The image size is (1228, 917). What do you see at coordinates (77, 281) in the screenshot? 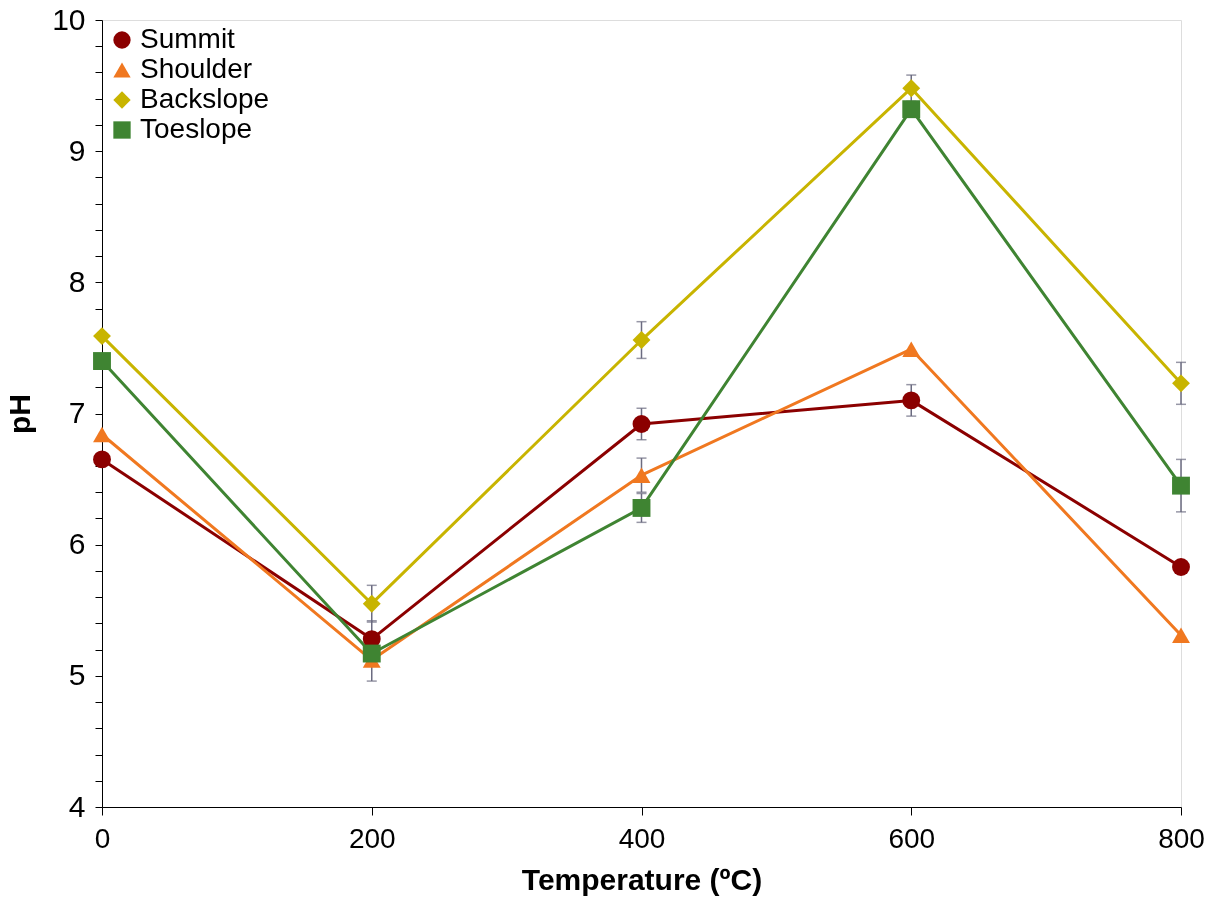
I see `y-tick-label: 8` at bounding box center [77, 281].